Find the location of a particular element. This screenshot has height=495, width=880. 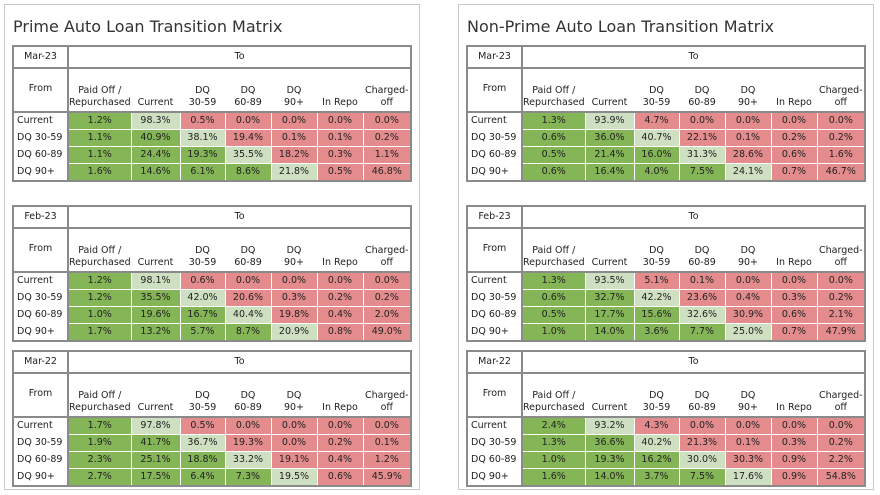

header-line: Current is located at coordinates (155, 102).